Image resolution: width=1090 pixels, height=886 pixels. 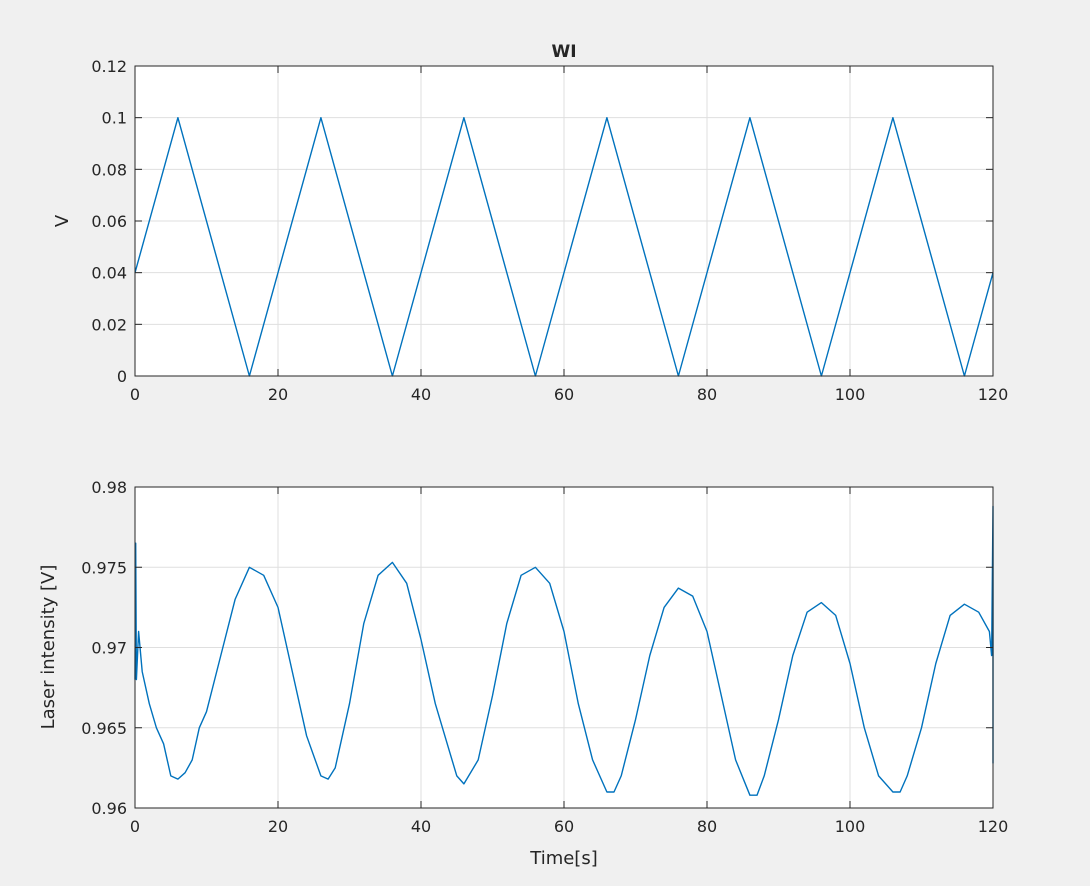 I want to click on top-ytick-label: 0.06, so click(x=109, y=221).